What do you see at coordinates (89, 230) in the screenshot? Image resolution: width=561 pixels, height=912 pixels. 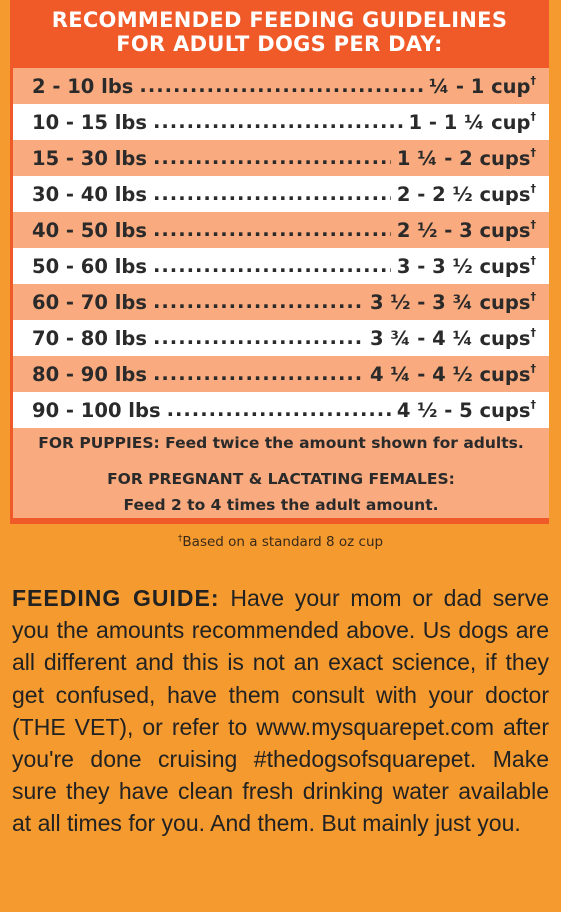 I see `row-weight: 40 - 50 lbs` at bounding box center [89, 230].